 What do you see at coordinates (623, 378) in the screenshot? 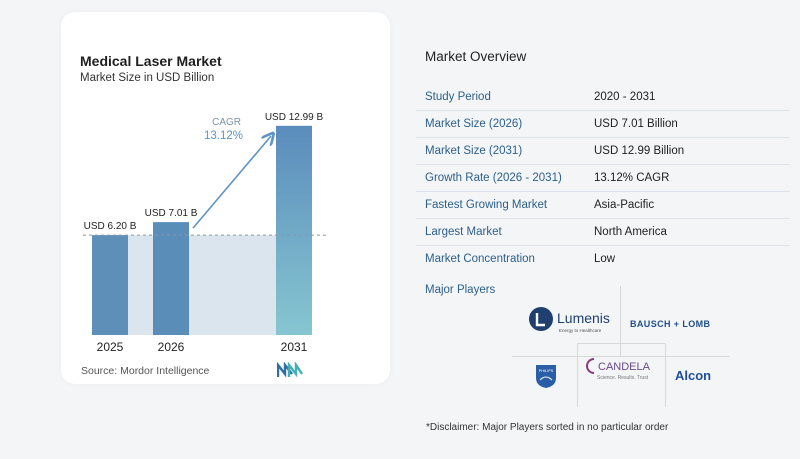
I see `candela-tagline: Science. Results. Trust` at bounding box center [623, 378].